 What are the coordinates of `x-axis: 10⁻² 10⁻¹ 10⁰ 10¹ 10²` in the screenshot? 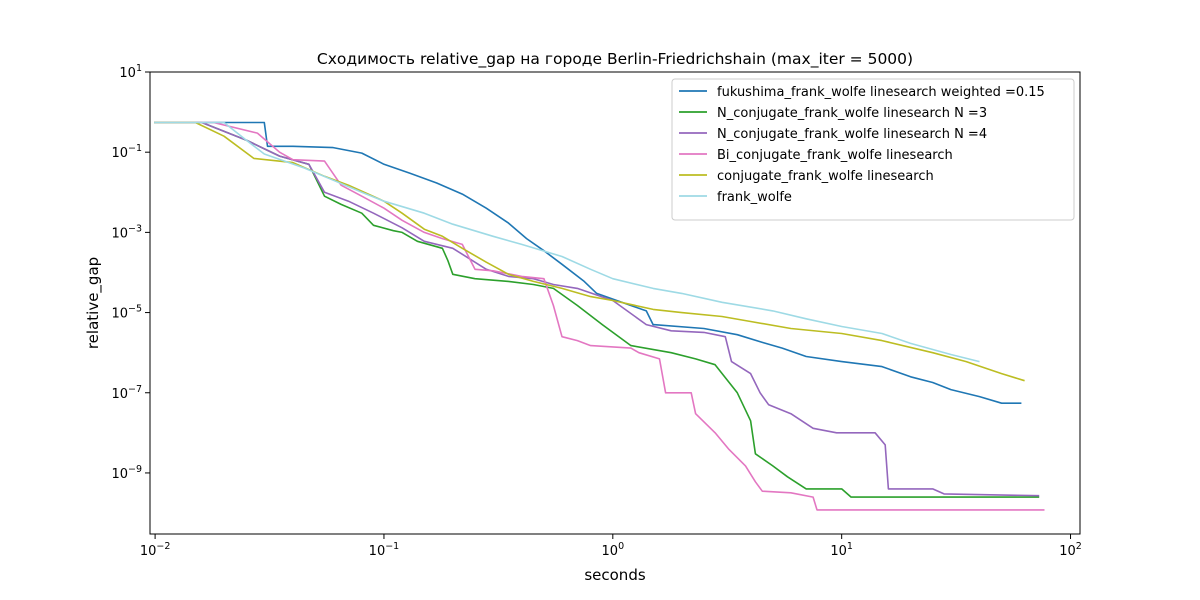 It's located at (611, 546).